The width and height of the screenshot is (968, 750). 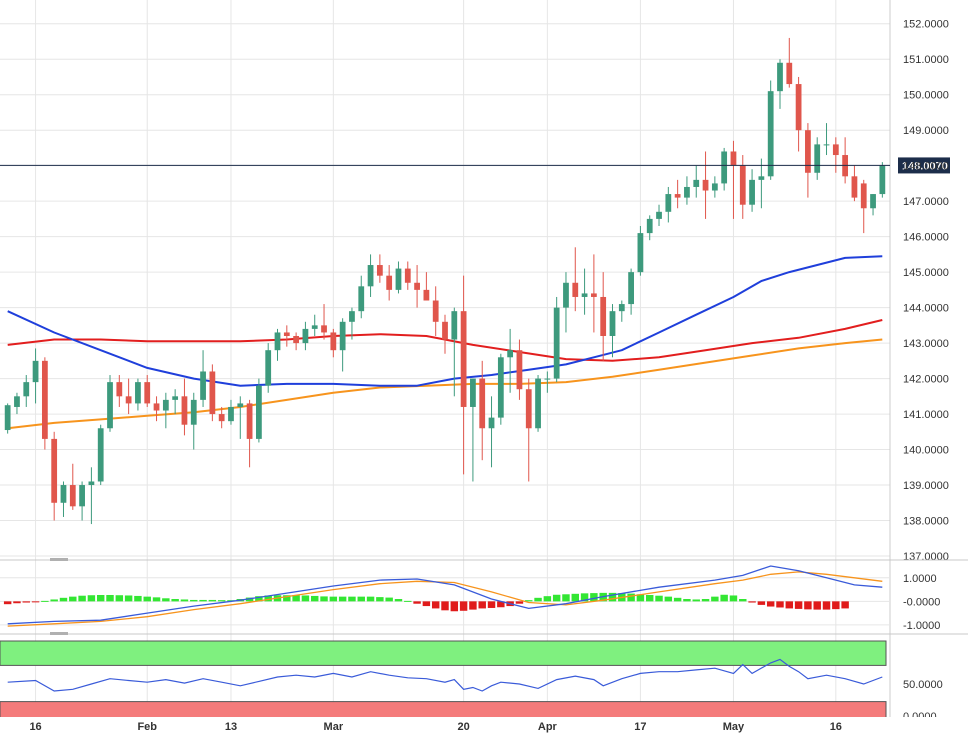 What do you see at coordinates (548, 727) in the screenshot?
I see `time-tick-label: Apr` at bounding box center [548, 727].